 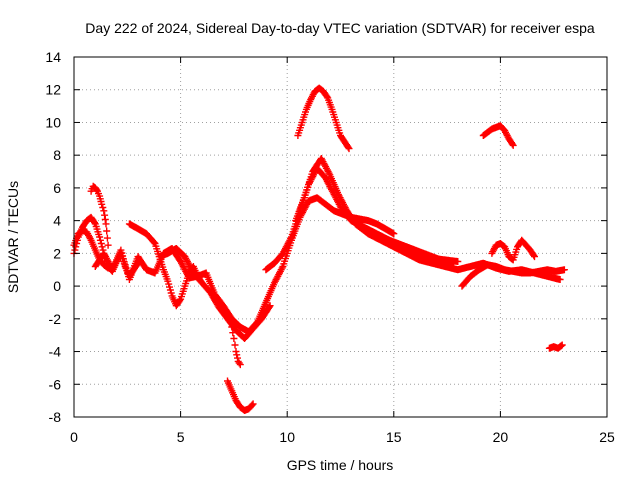 What do you see at coordinates (55, 319) in the screenshot?
I see `y-tick-label: -2` at bounding box center [55, 319].